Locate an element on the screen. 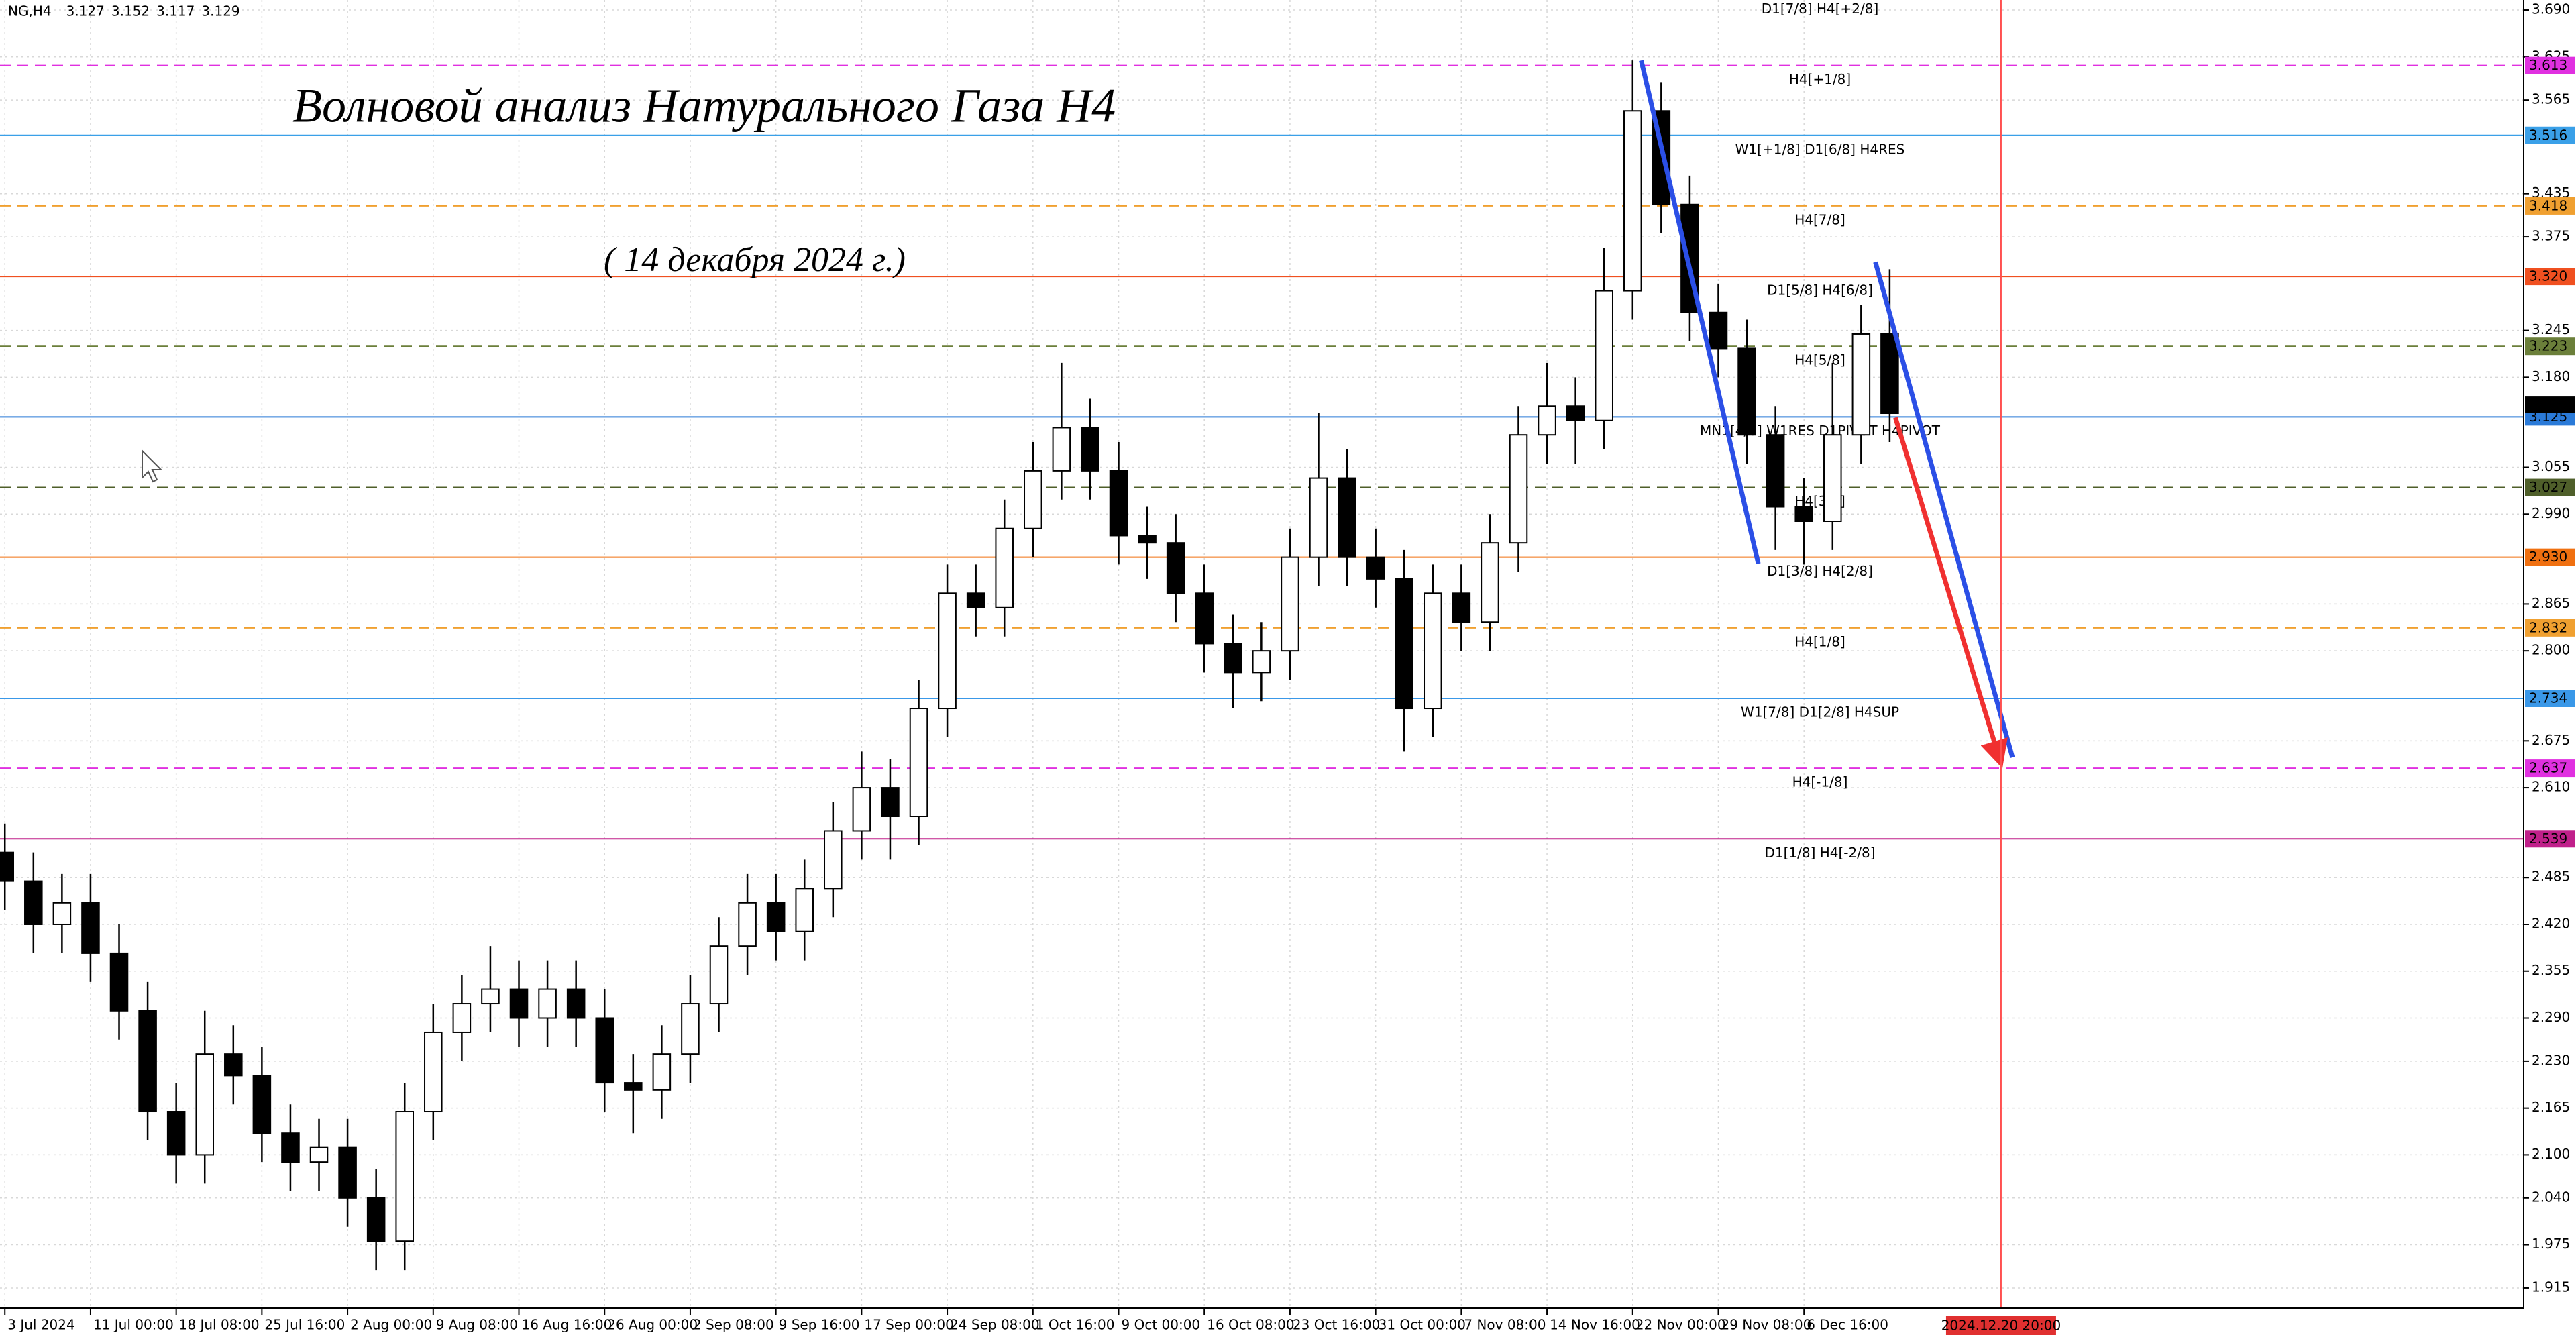 The image size is (2576, 1339). level-label: H4[7/8] is located at coordinates (1819, 219).